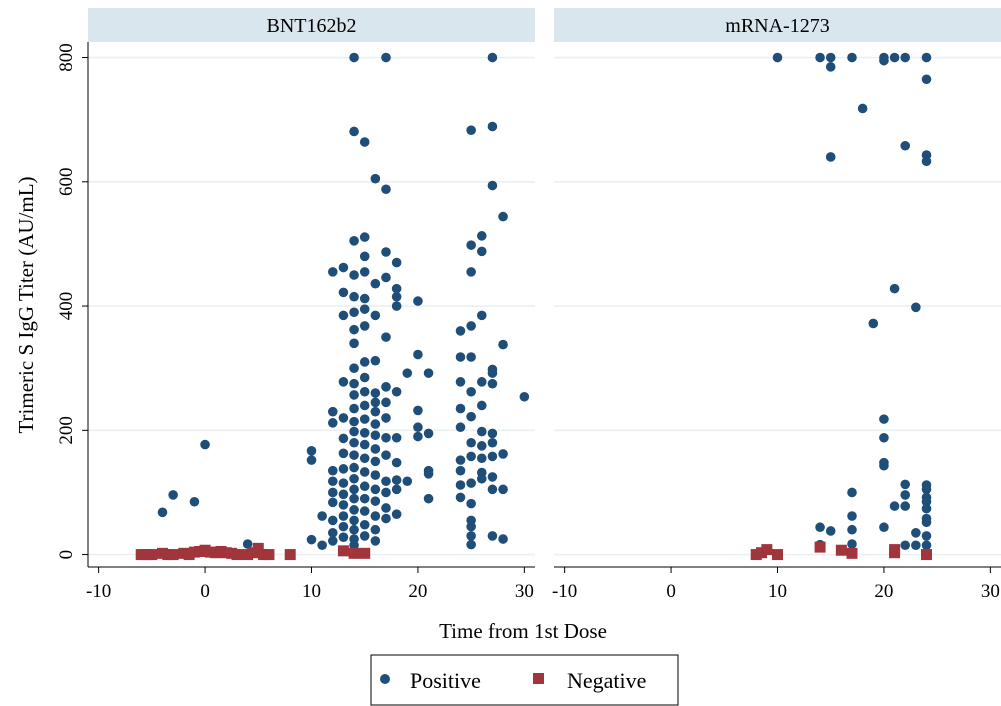 This screenshot has height=706, width=1001. I want to click on panel-header, so click(777, 25).